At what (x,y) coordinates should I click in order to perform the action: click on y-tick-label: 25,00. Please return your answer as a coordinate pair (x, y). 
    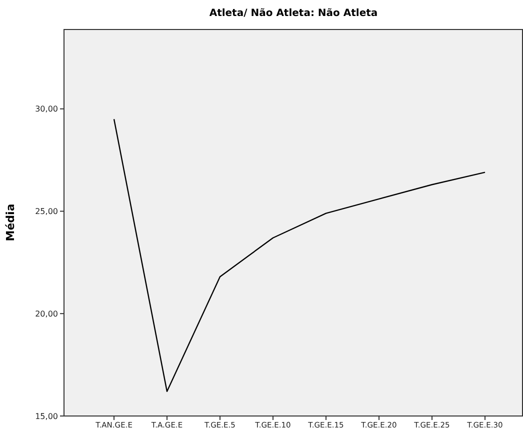
    Looking at the image, I should click on (46, 211).